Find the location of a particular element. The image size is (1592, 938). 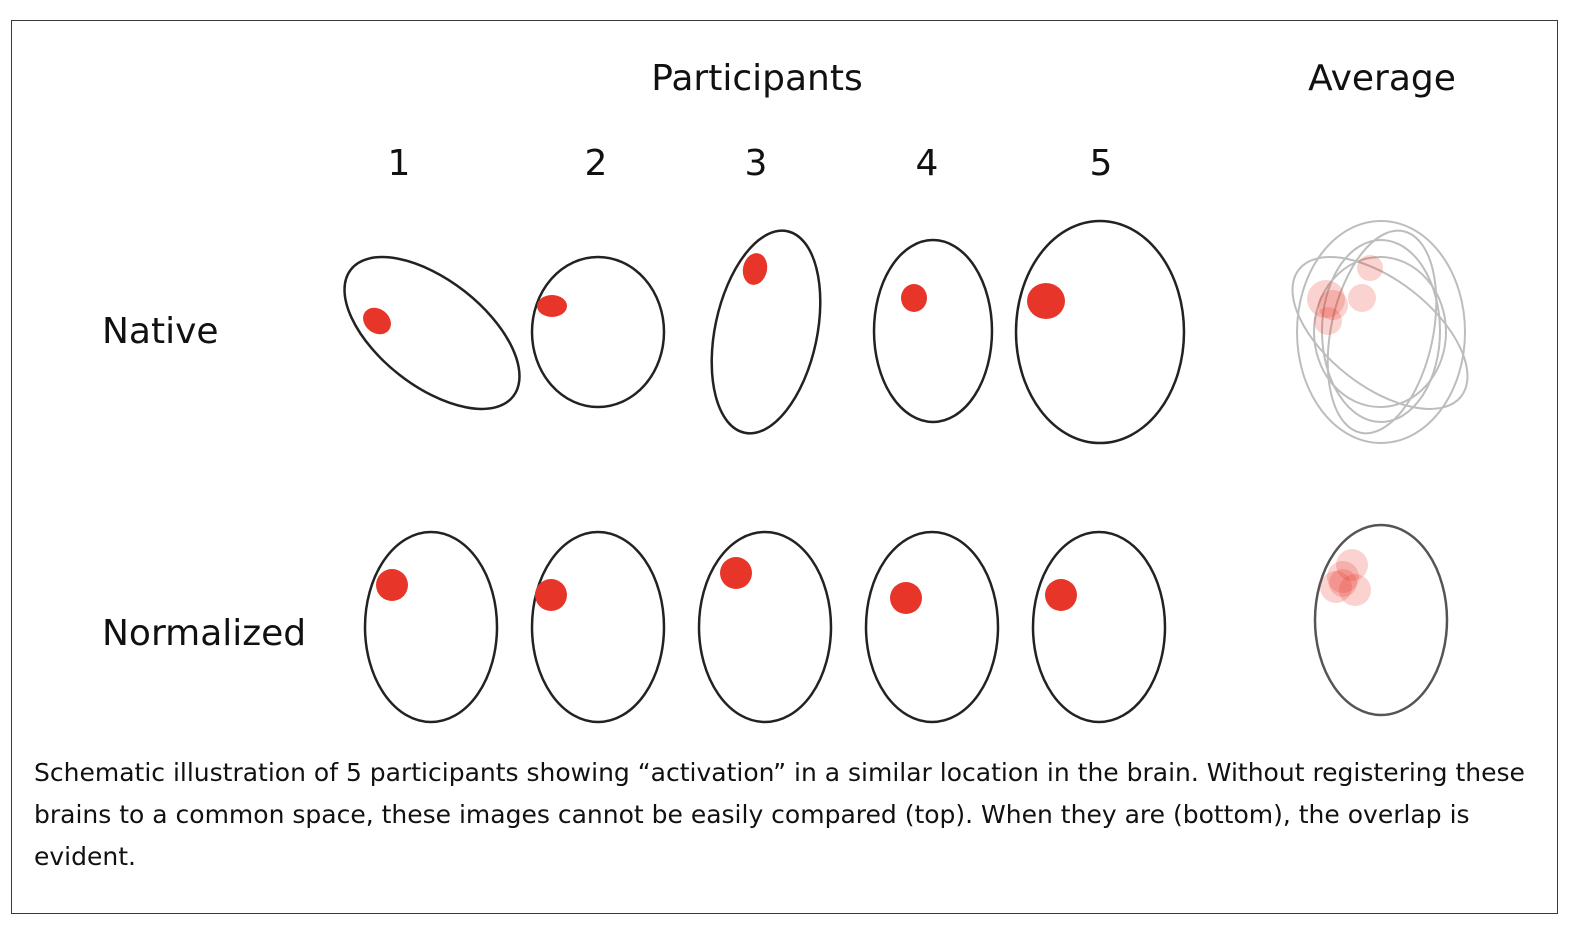

participants-header: Participants is located at coordinates (756, 78).